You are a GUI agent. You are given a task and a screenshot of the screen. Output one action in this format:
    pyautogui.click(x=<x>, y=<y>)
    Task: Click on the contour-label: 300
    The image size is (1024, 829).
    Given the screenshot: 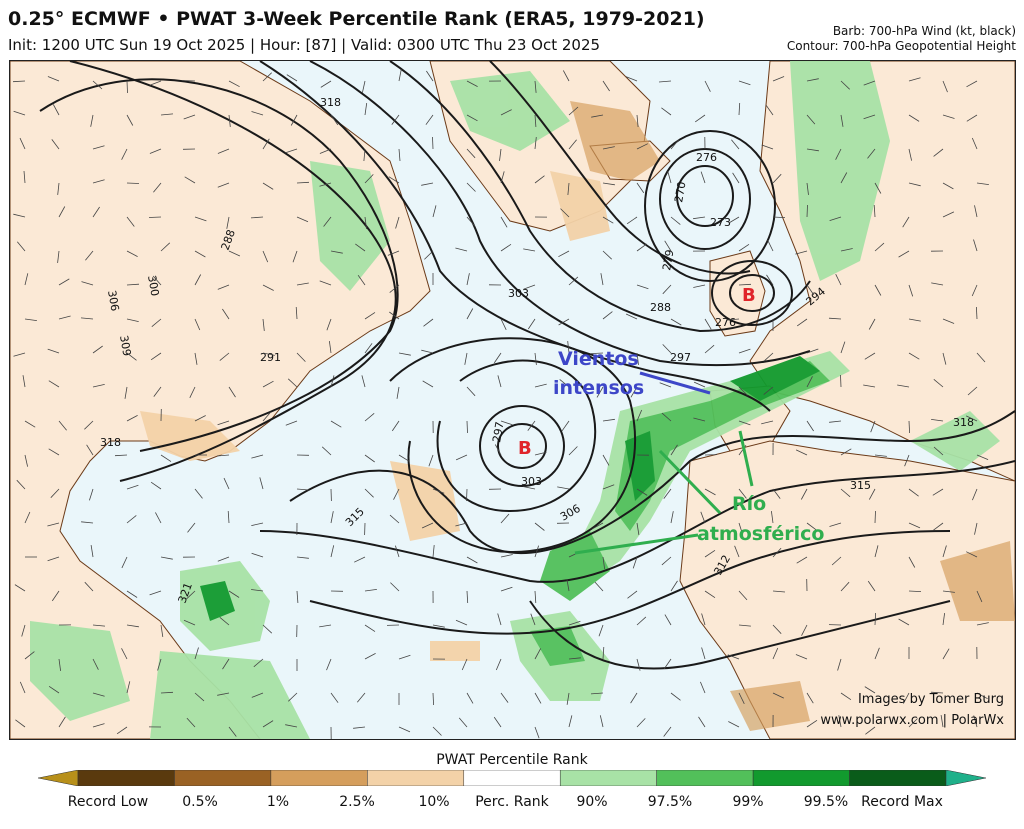 What is the action you would take?
    pyautogui.click(x=153, y=285)
    